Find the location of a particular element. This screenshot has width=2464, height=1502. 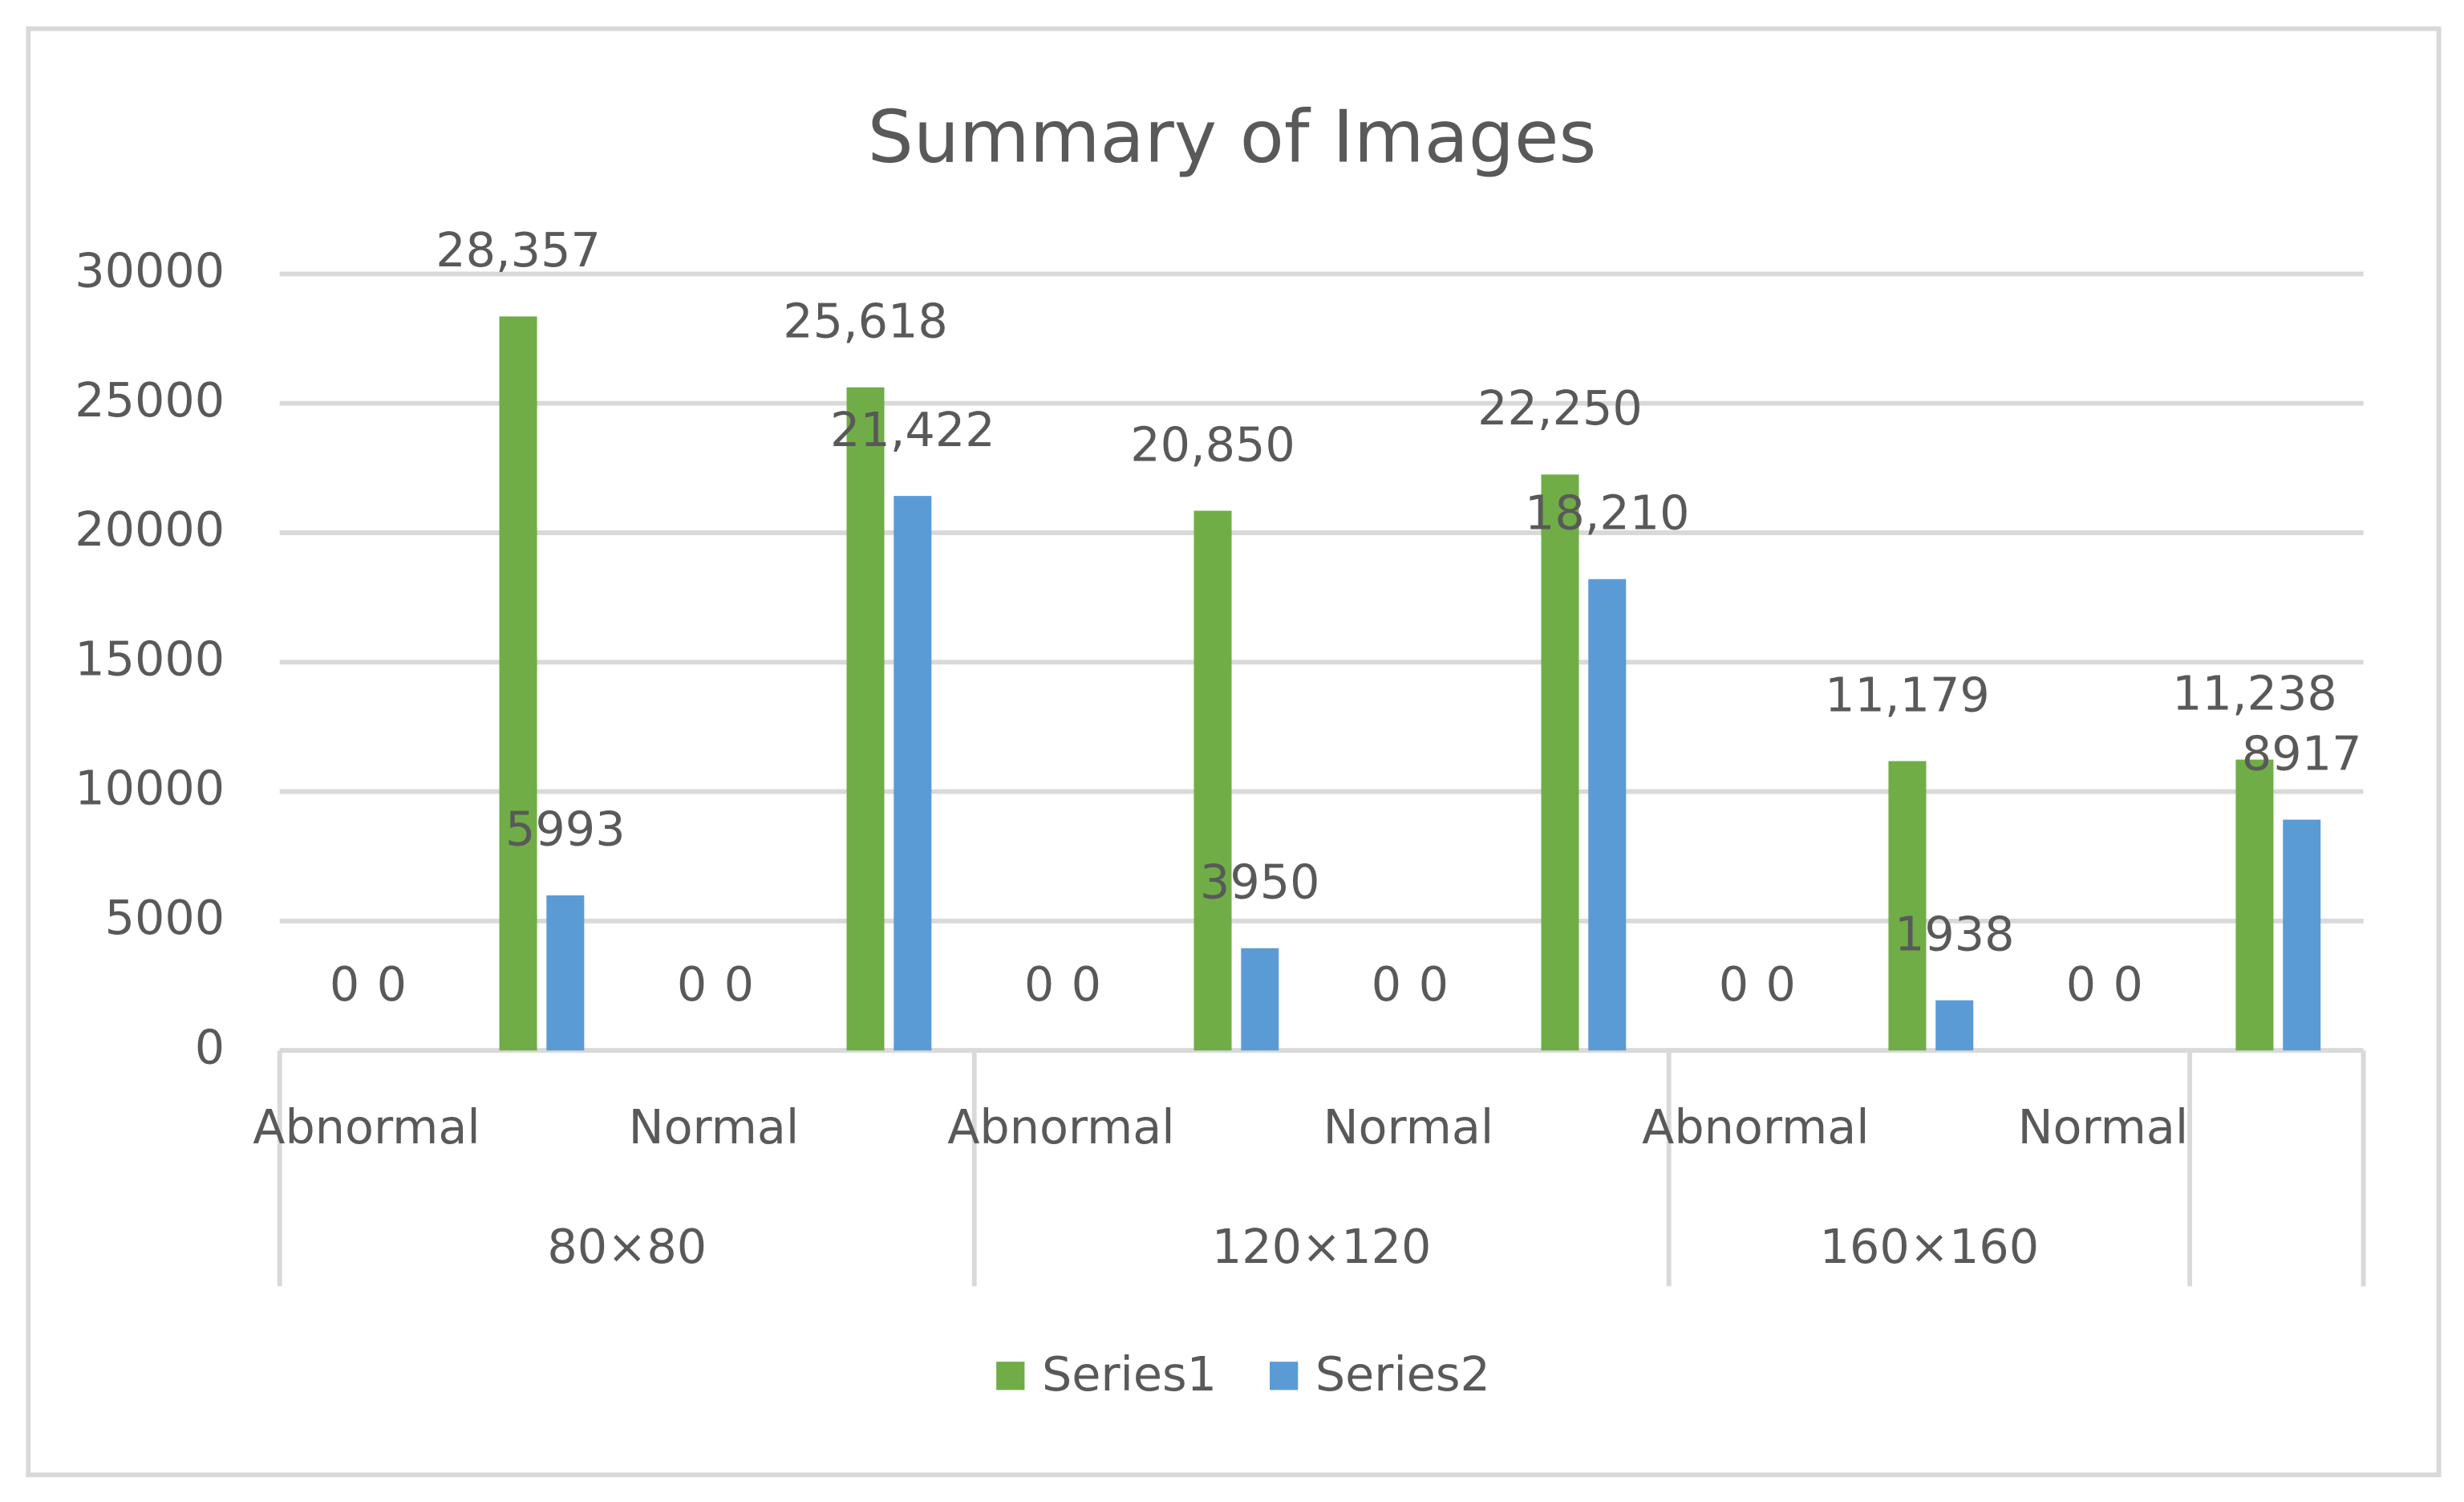

data-label: 18,210 is located at coordinates (1607, 512).